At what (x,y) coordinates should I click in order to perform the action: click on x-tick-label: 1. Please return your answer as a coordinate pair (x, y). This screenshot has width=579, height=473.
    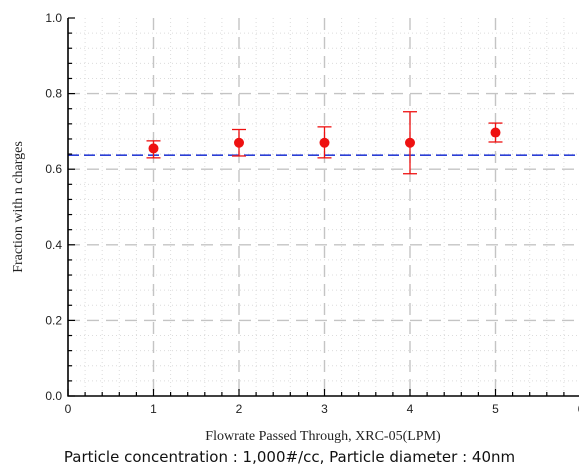
    Looking at the image, I should click on (153, 409).